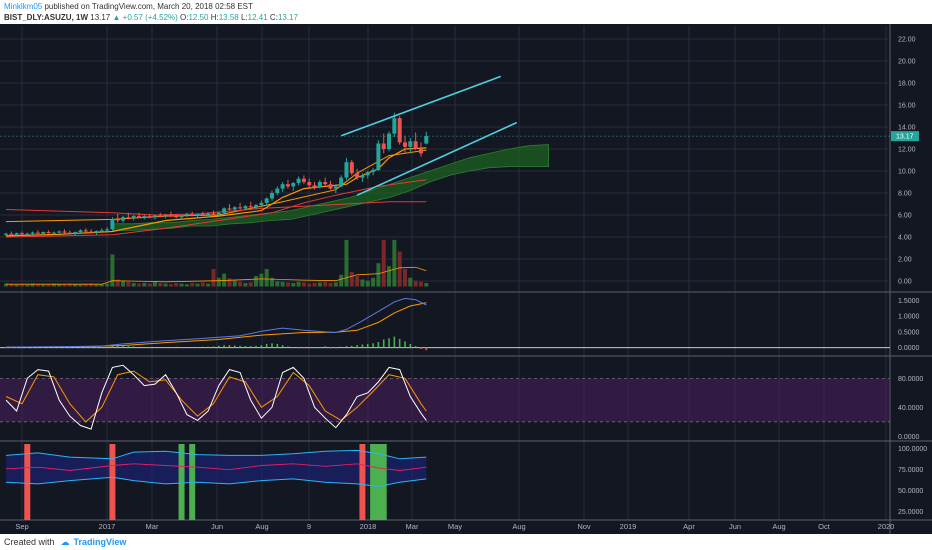 The width and height of the screenshot is (932, 550). Describe the element at coordinates (421, 106) in the screenshot. I see `channel-upper-line` at that location.